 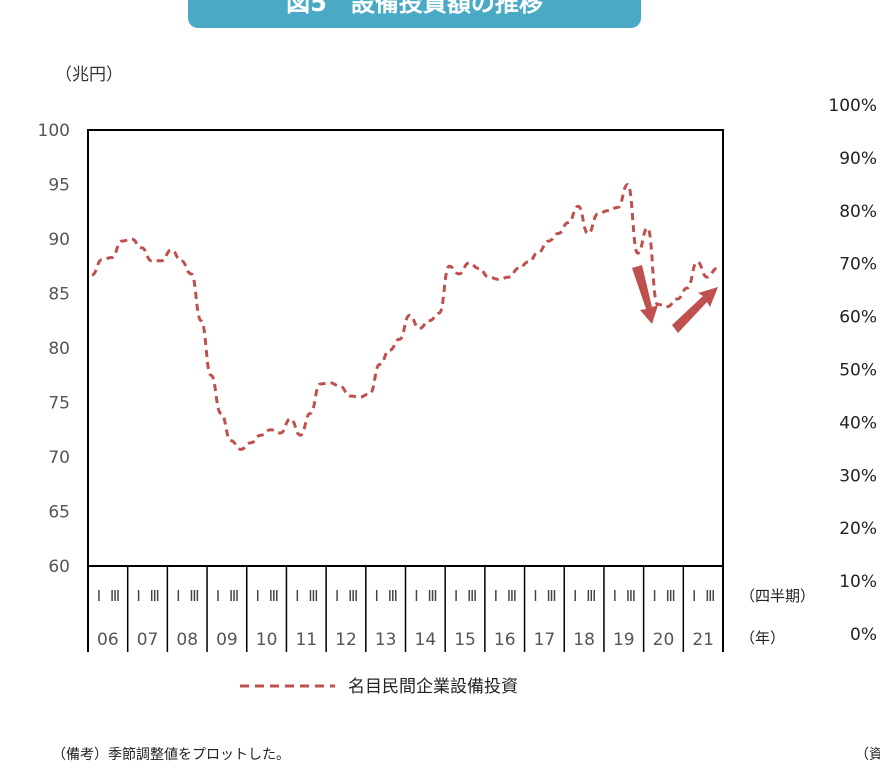 What do you see at coordinates (108, 640) in the screenshot?
I see `year-label: 06` at bounding box center [108, 640].